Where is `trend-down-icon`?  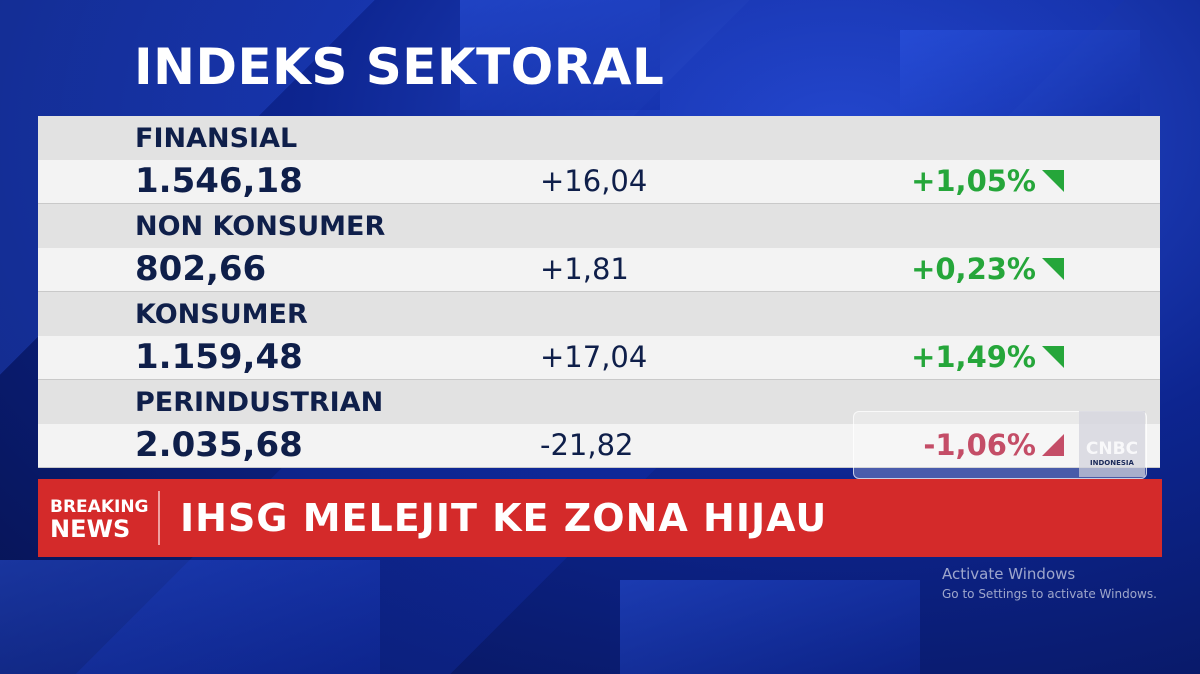 trend-down-icon is located at coordinates (1053, 445).